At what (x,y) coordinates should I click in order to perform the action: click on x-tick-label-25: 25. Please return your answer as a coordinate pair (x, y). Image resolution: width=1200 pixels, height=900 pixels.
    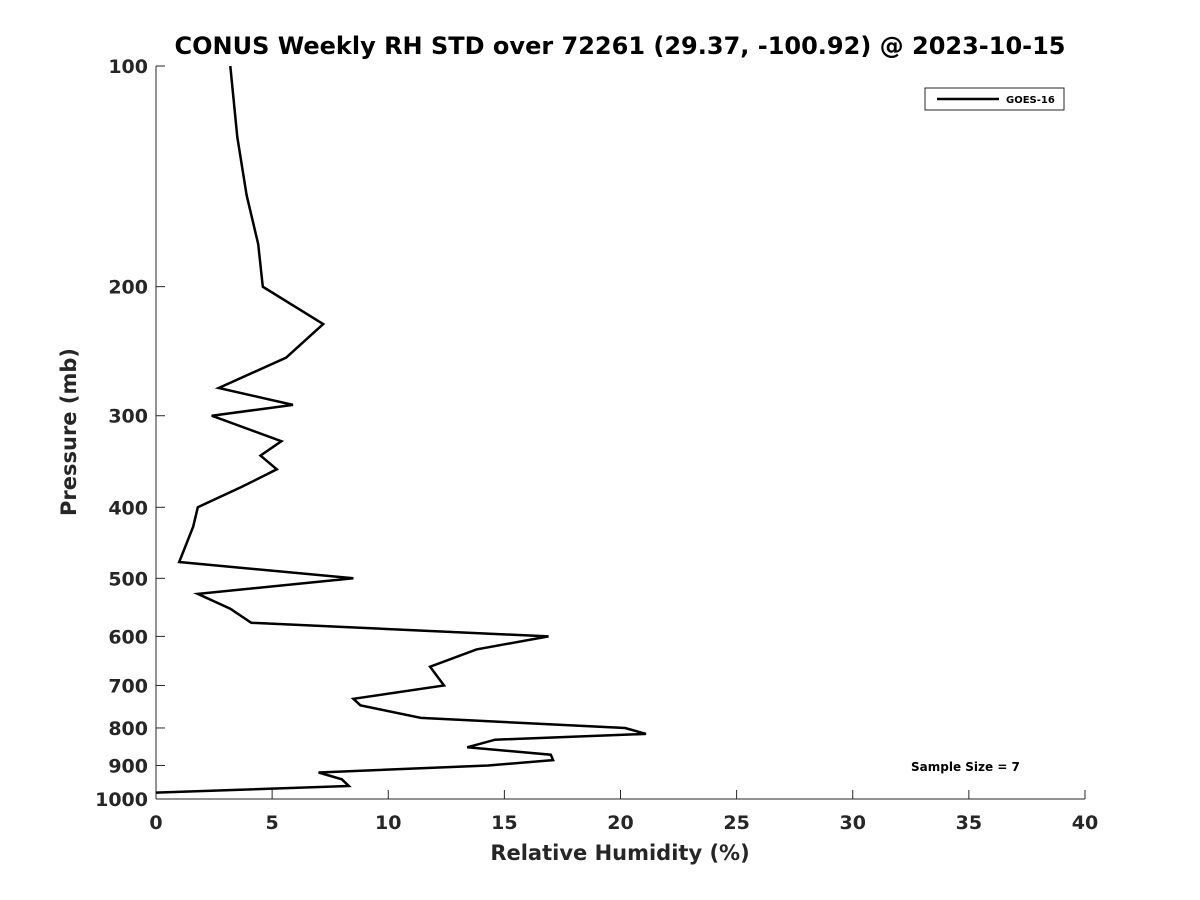
    Looking at the image, I should click on (736, 823).